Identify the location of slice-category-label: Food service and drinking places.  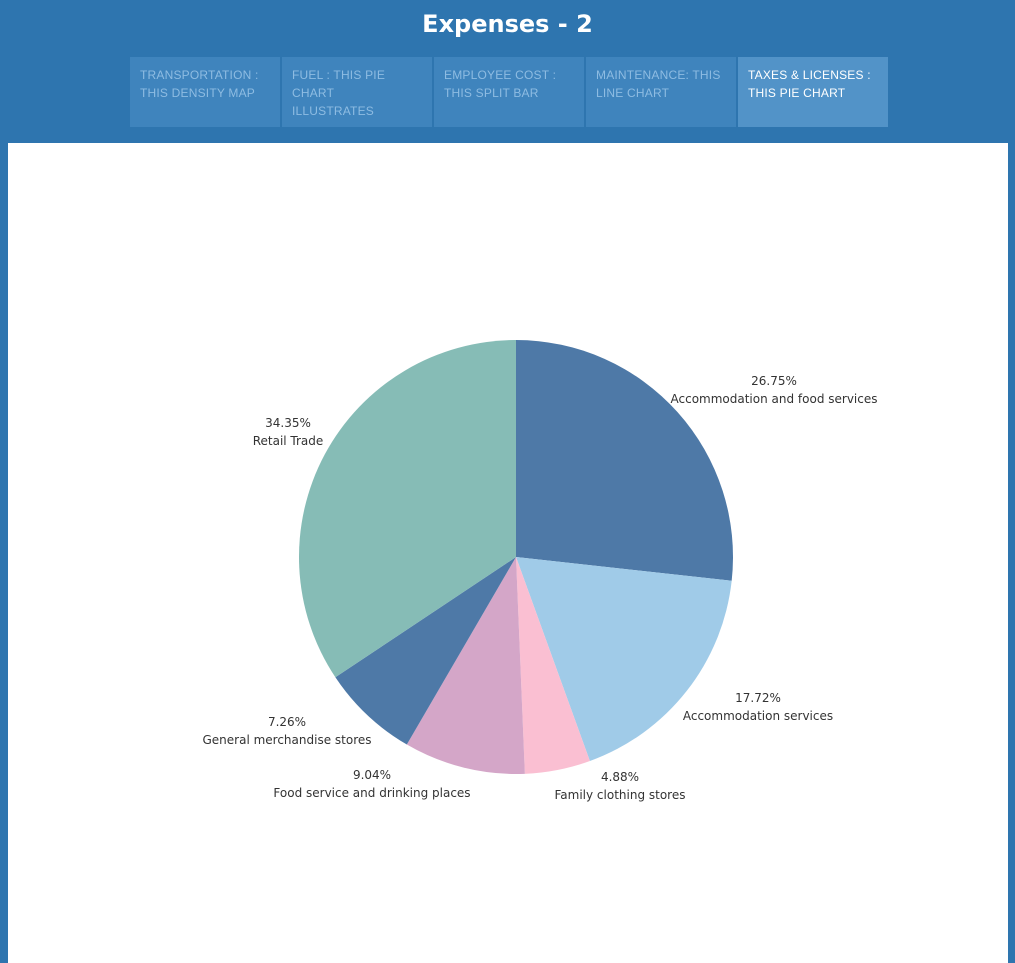
(371, 793).